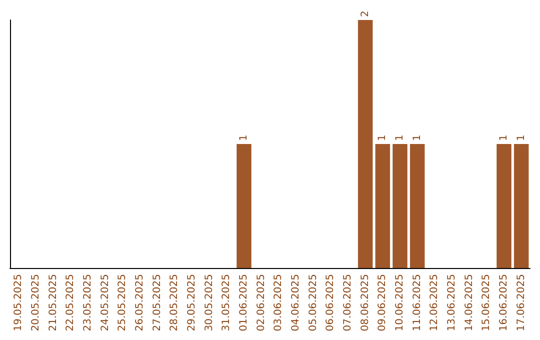 This screenshot has height=340, width=540. What do you see at coordinates (192, 303) in the screenshot?
I see `x-tick-label: 29.05.2025` at bounding box center [192, 303].